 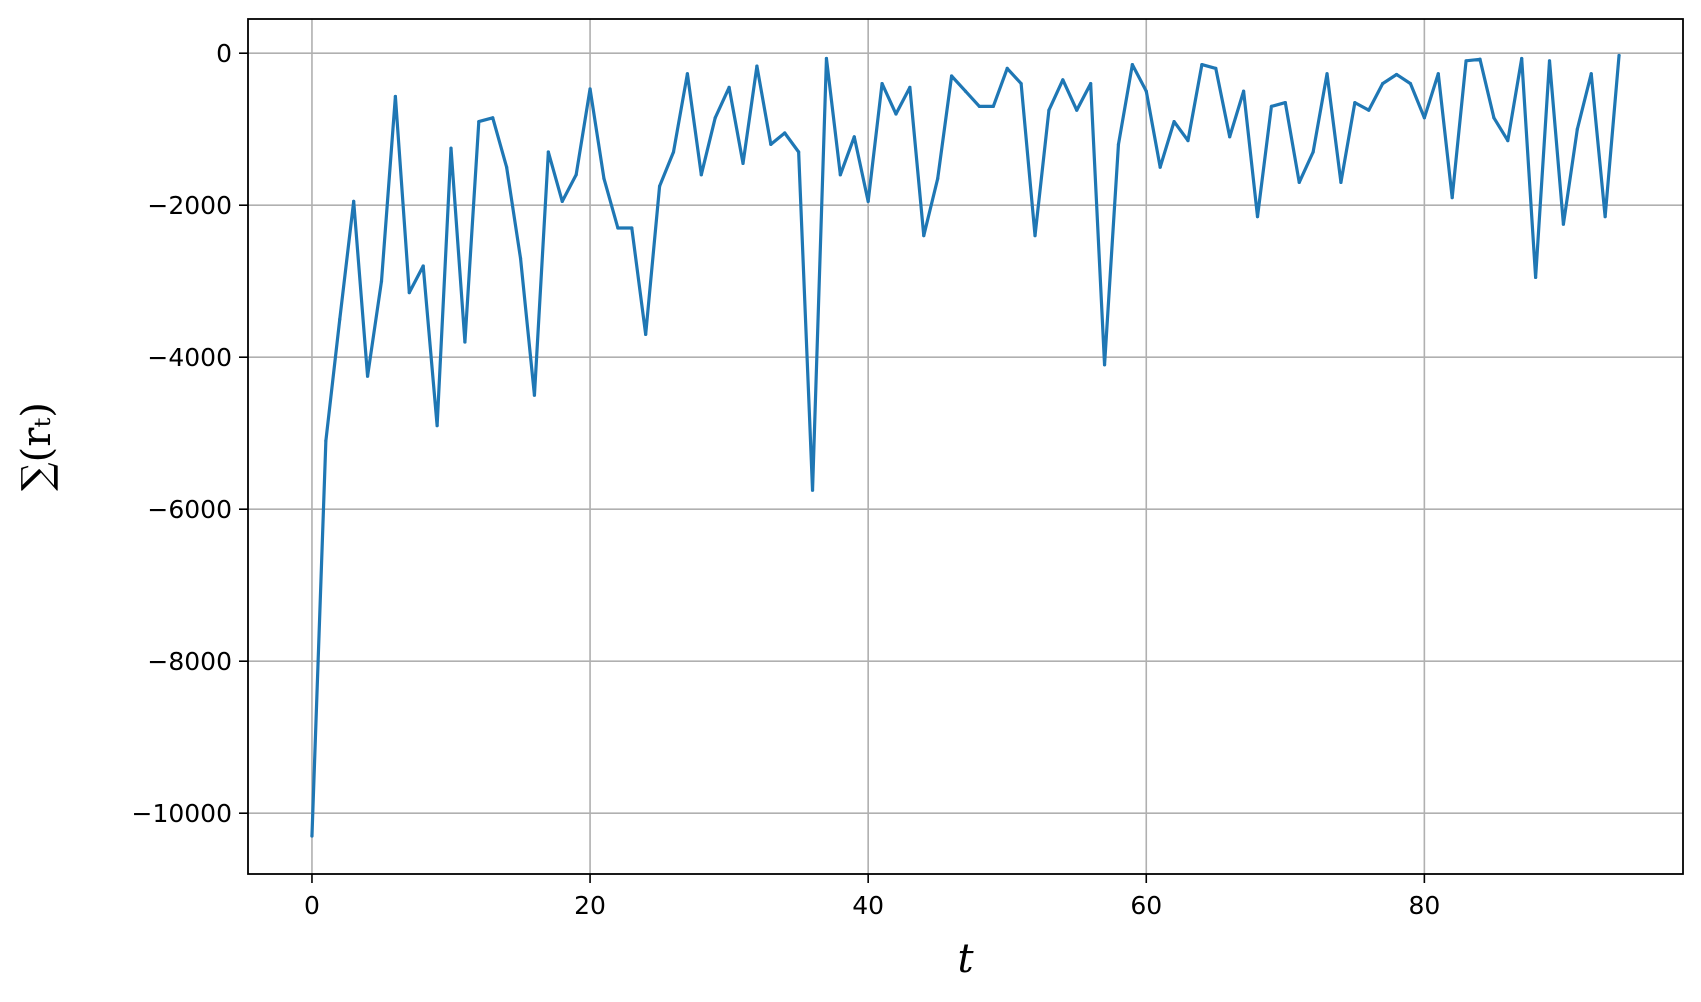 I want to click on x-tick-label: 60, so click(x=1146, y=905).